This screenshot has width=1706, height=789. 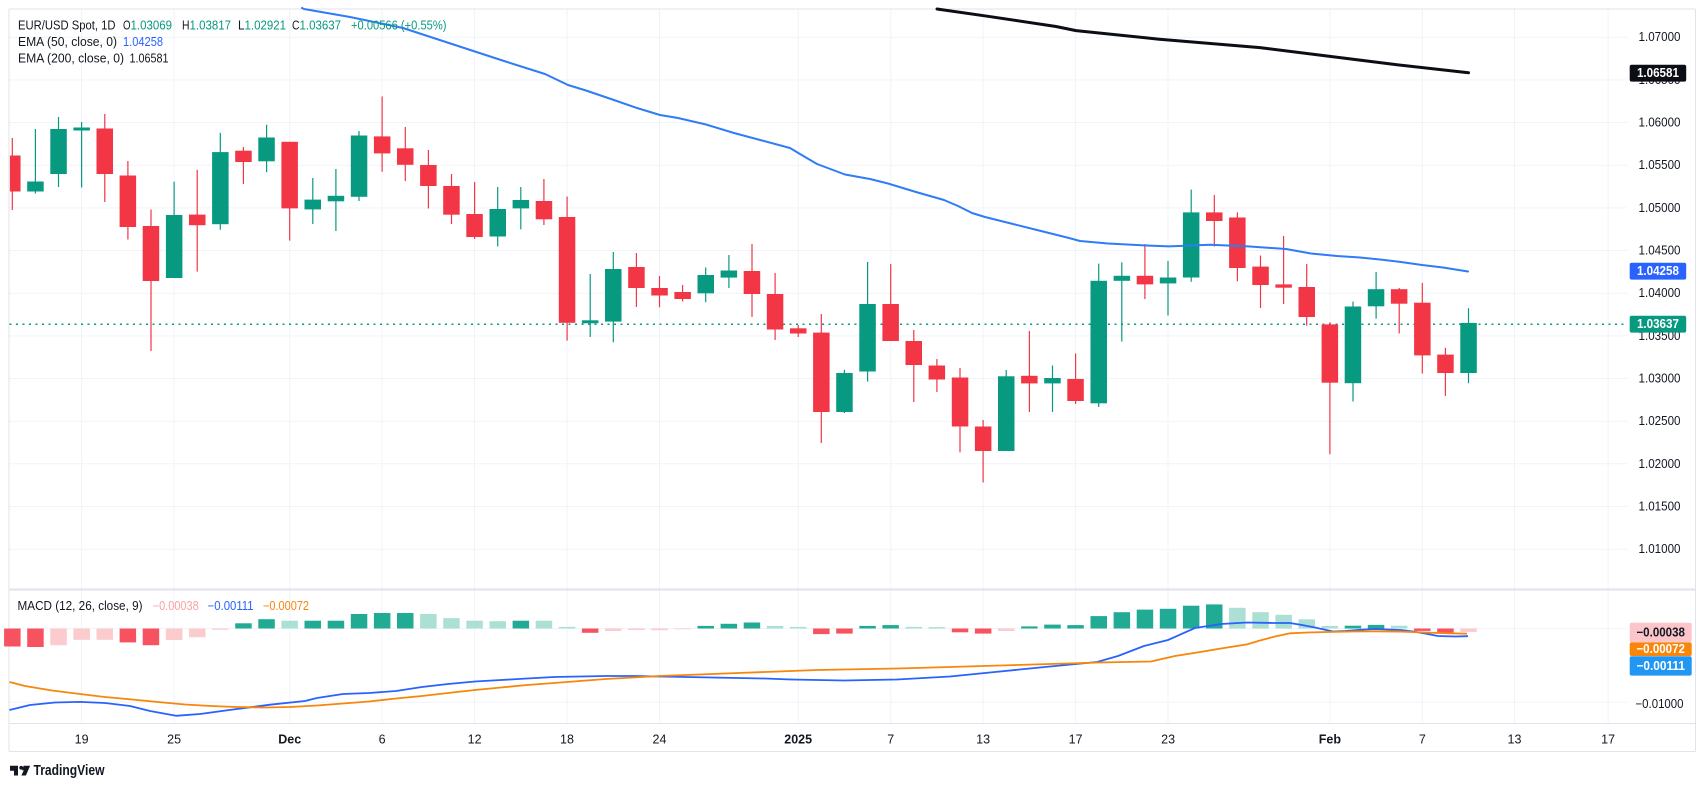 I want to click on svg-text: 1.05500, so click(x=1660, y=165).